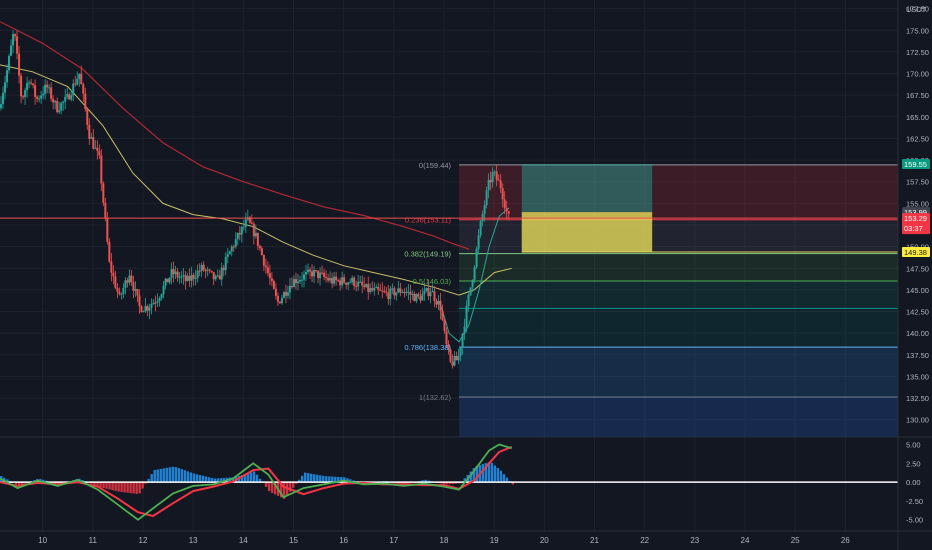 The image size is (932, 550). What do you see at coordinates (917, 138) in the screenshot?
I see `price-tick-label: 162.50` at bounding box center [917, 138].